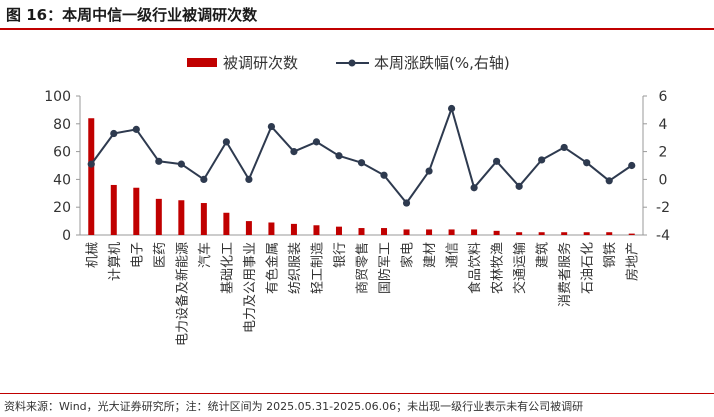 The width and height of the screenshot is (714, 417). I want to click on bar-基础化工, so click(226, 223).